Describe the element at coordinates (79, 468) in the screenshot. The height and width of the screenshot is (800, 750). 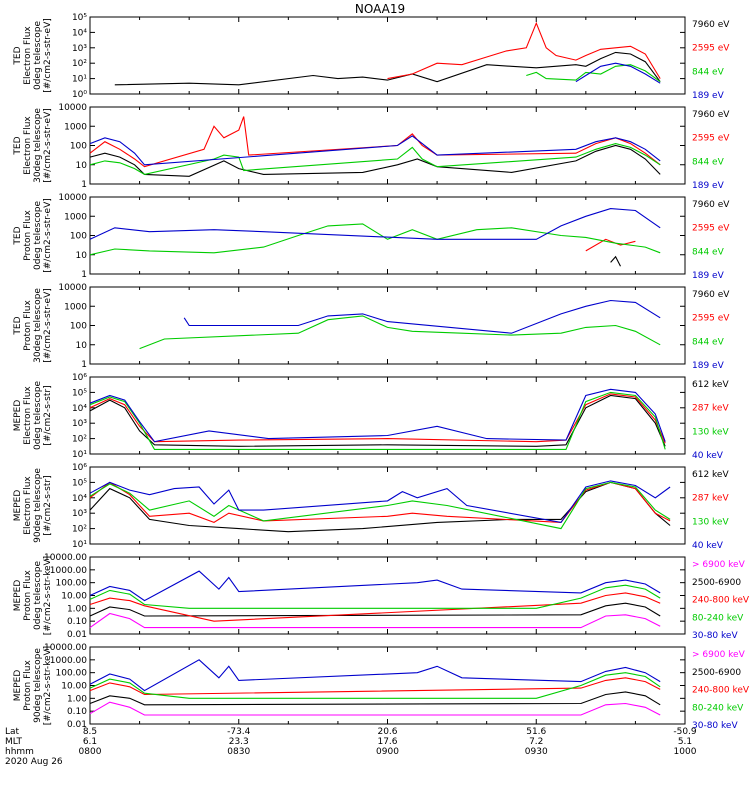
I see `y-tick-label: 10⁶` at that location.